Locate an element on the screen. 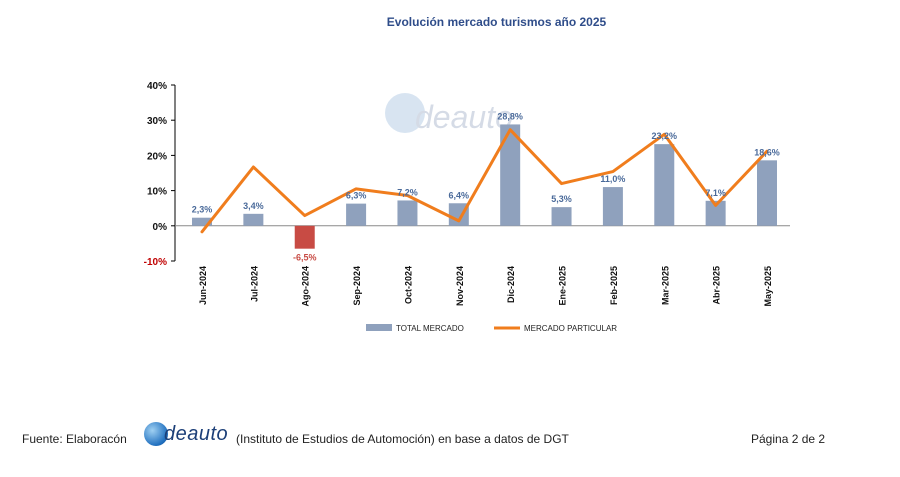 Image resolution: width=900 pixels, height=477 pixels. x-tick-label: May-2025 is located at coordinates (768, 286).